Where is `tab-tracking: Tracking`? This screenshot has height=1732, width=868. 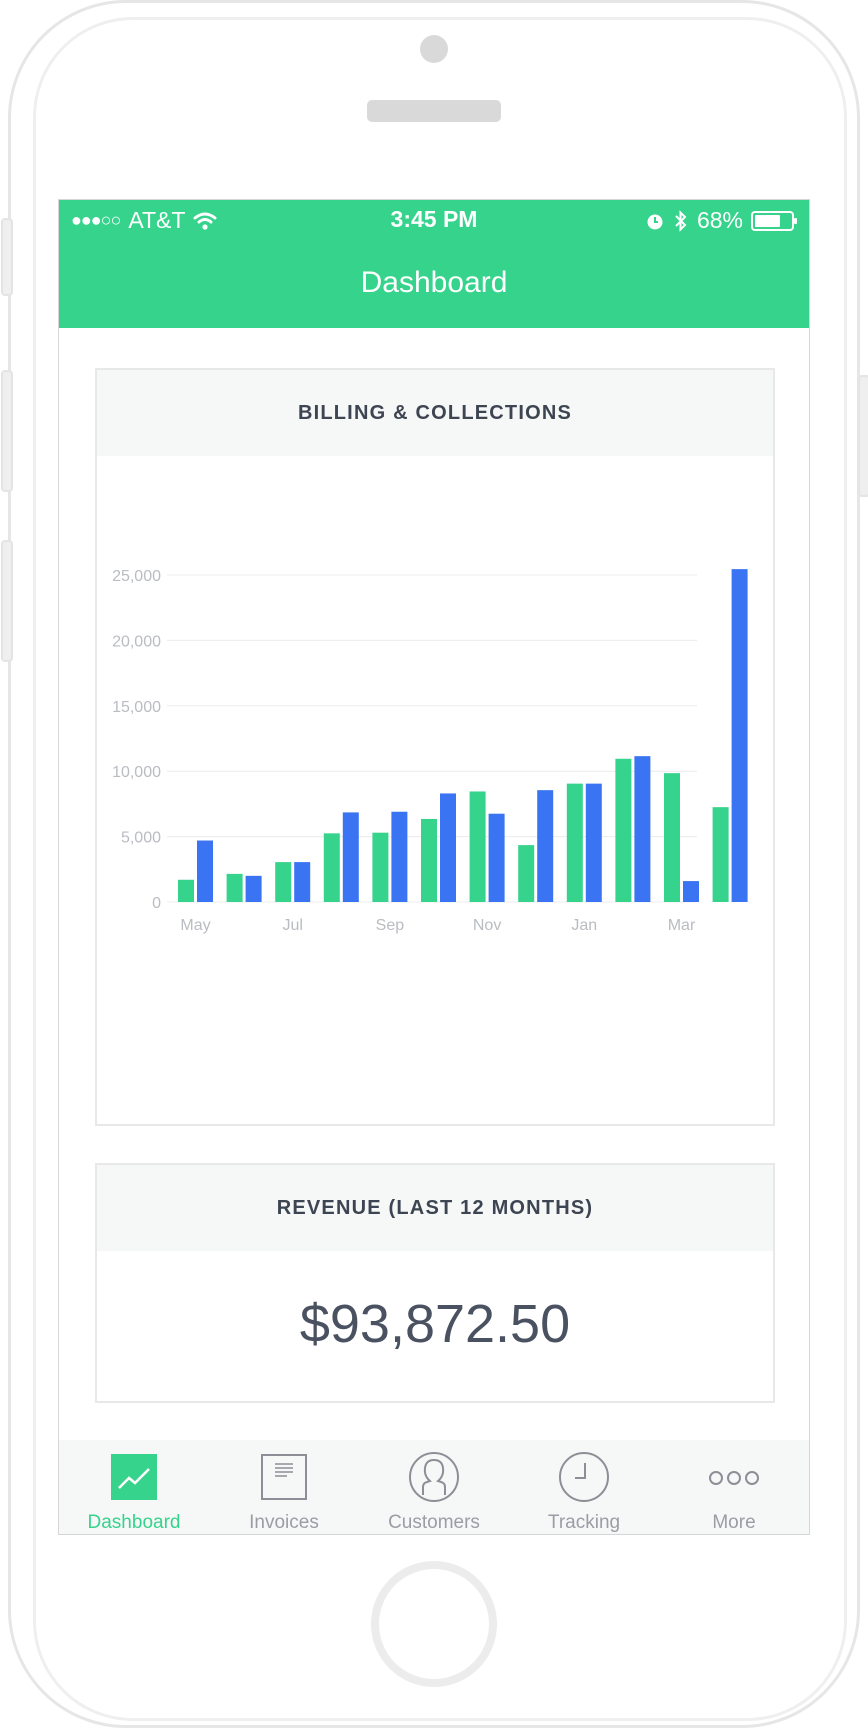 tab-tracking: Tracking is located at coordinates (584, 1487).